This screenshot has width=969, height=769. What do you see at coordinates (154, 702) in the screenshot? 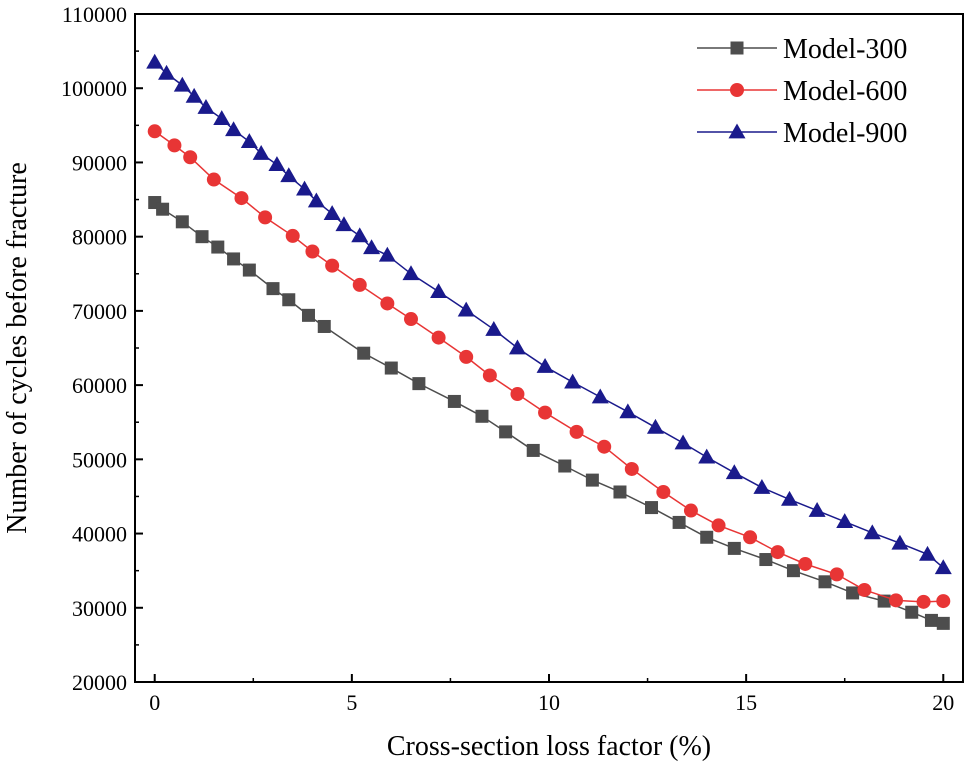
I see `x-tick-label: 0` at bounding box center [154, 702].